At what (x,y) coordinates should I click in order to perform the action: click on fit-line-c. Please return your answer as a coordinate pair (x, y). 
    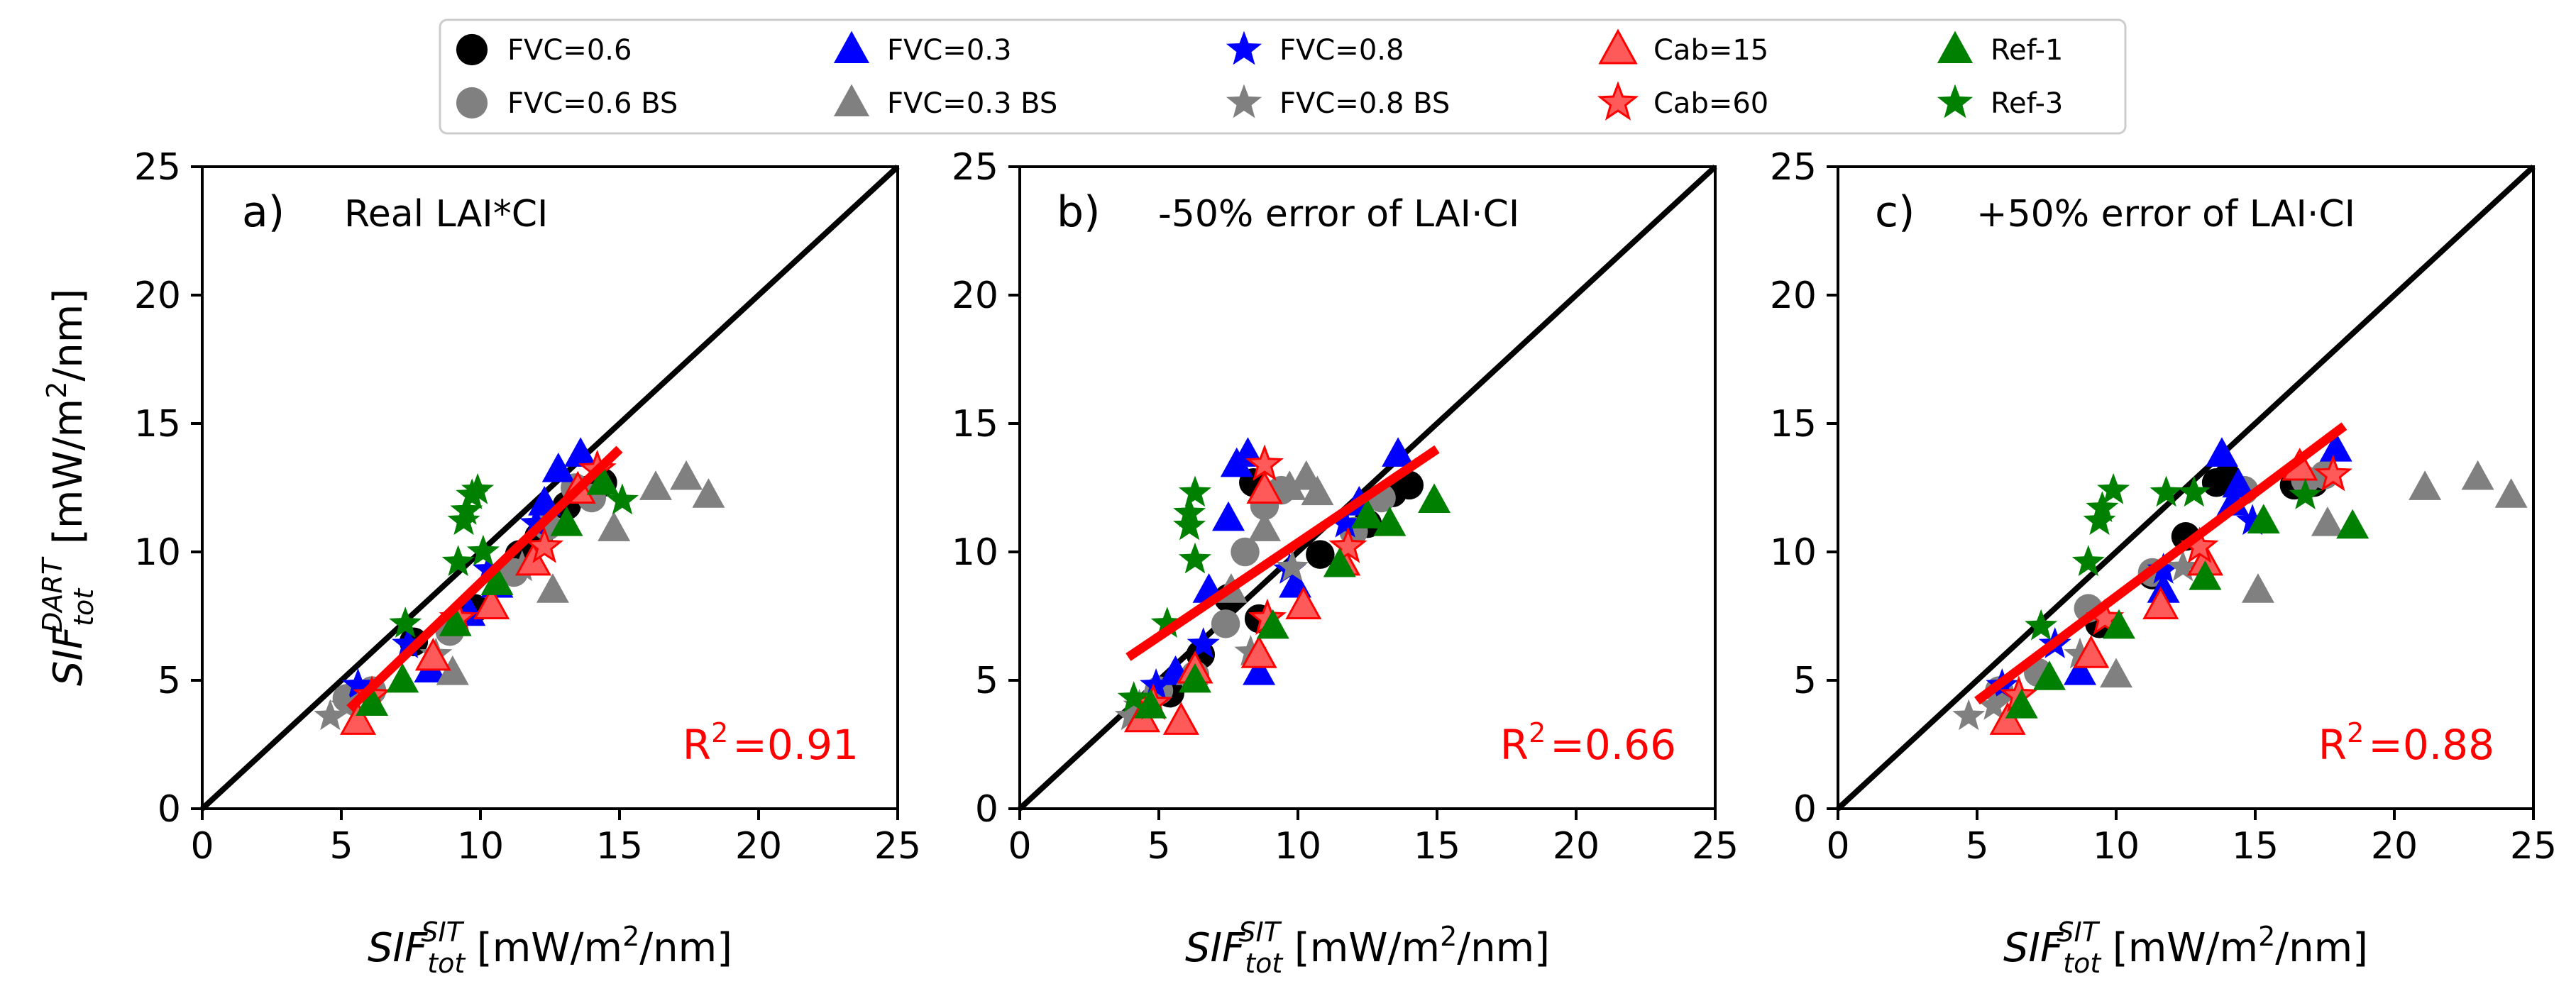
    Looking at the image, I should click on (2160, 563).